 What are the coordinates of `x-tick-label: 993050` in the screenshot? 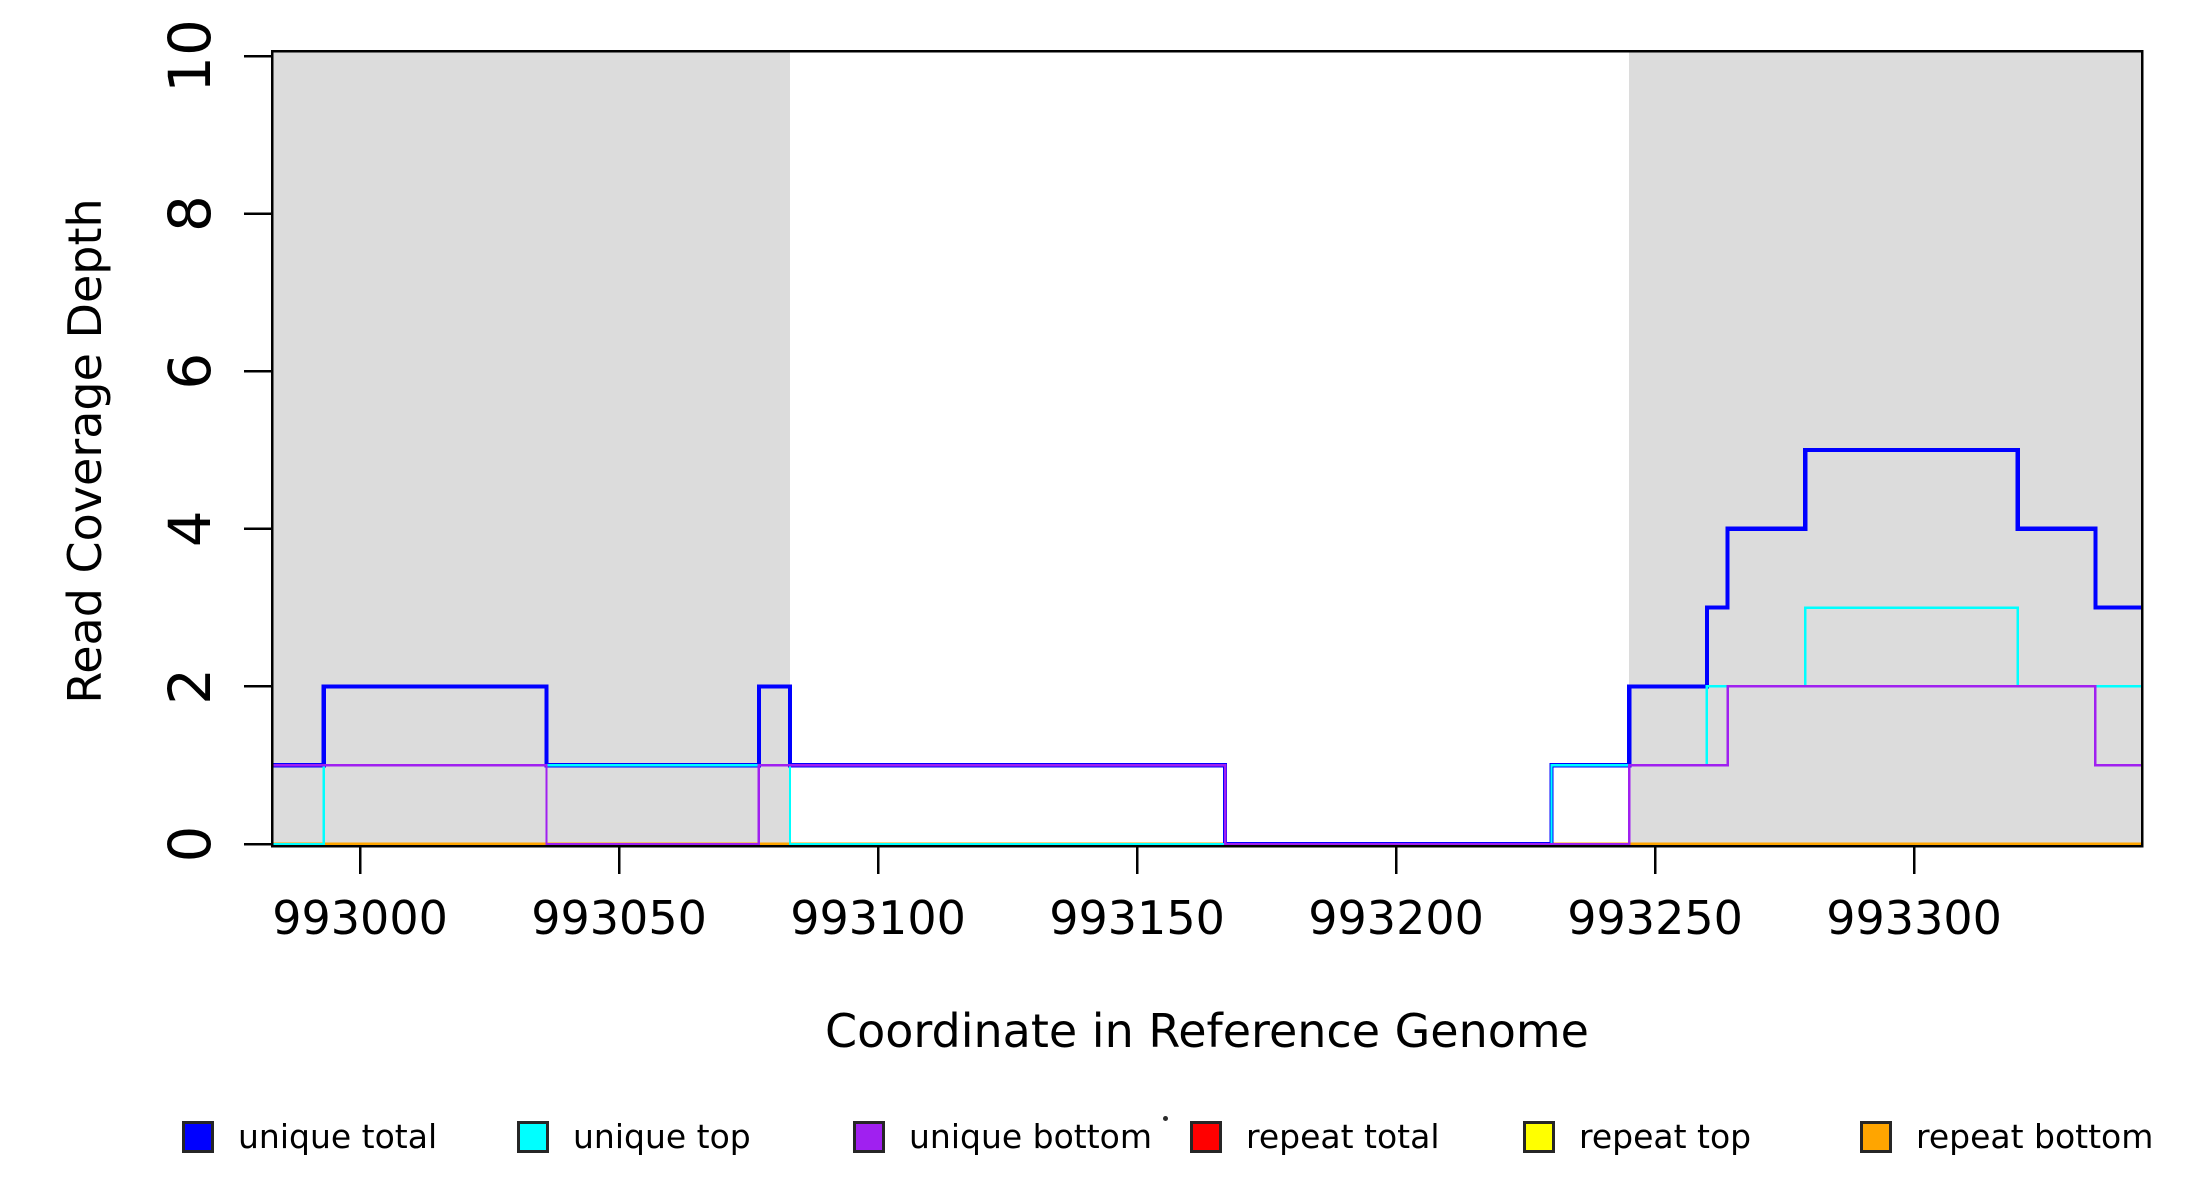 It's located at (619, 918).